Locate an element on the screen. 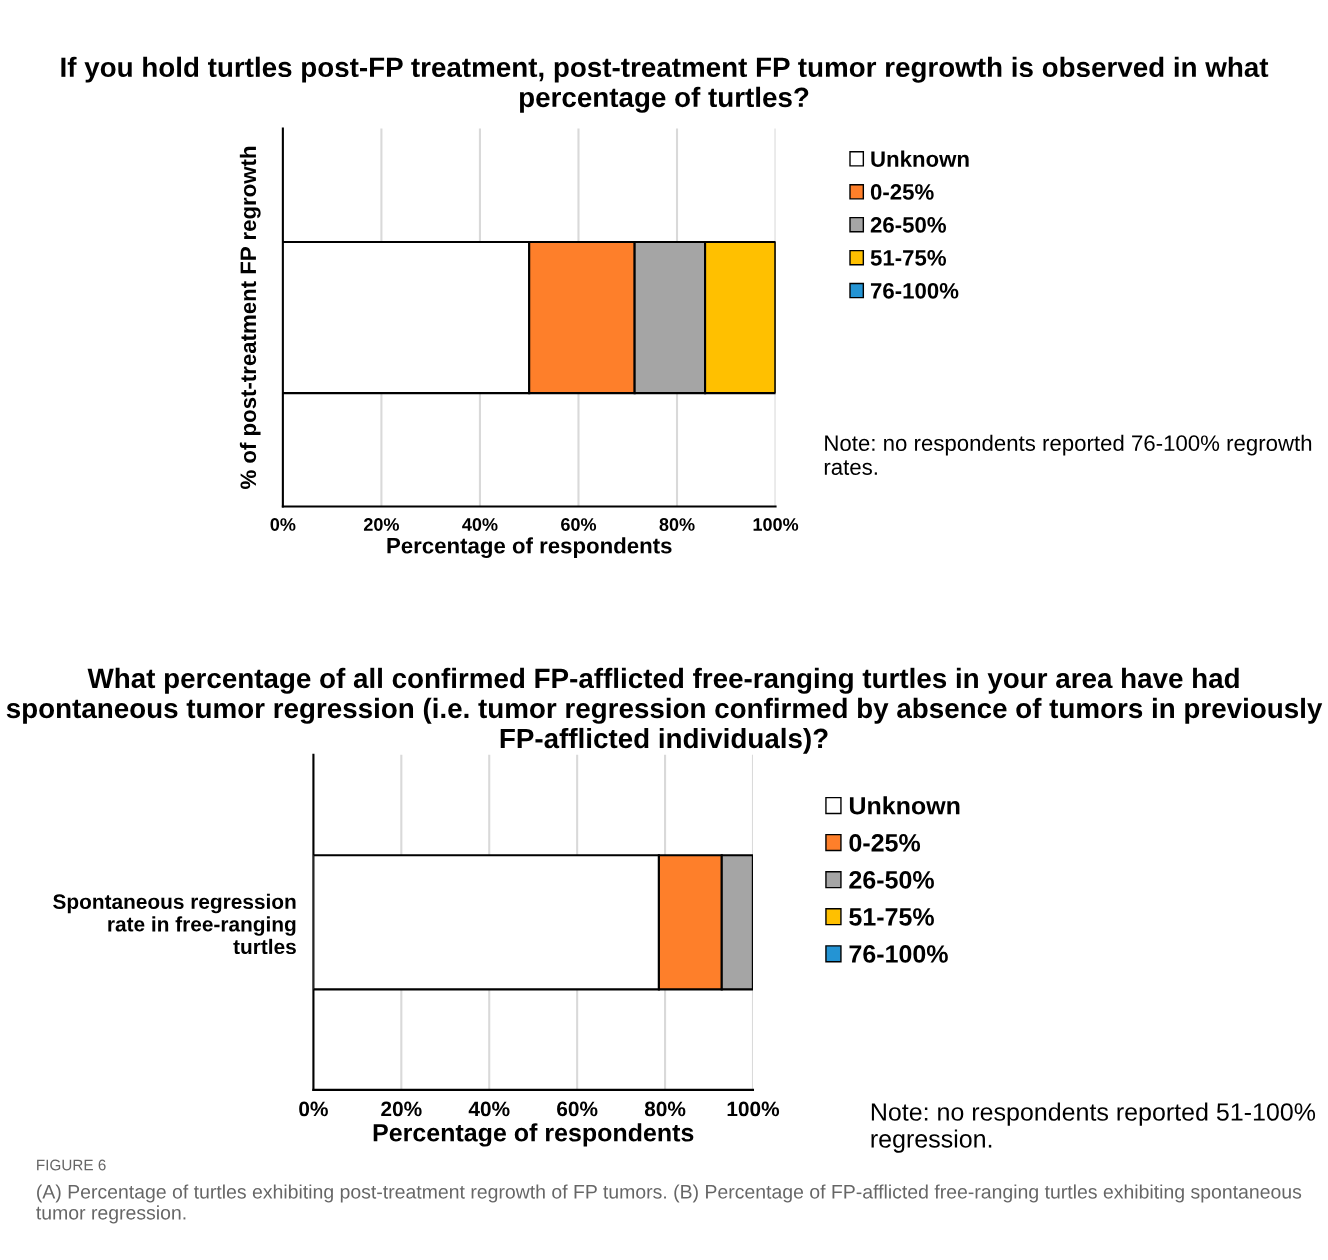 The width and height of the screenshot is (1328, 1260). text: Note: no respondents reported 76-100% regrowth rates. is located at coordinates (1068, 454).